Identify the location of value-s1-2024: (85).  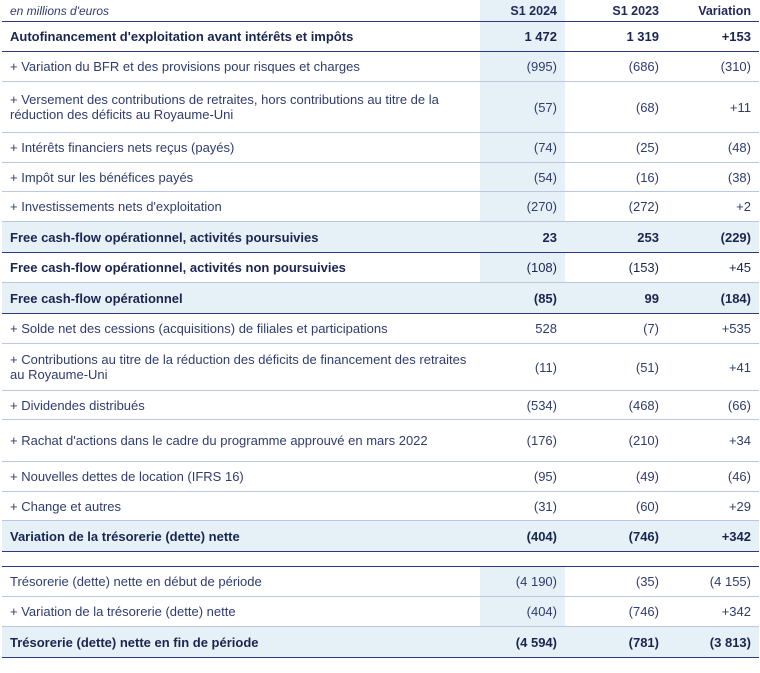
(522, 298).